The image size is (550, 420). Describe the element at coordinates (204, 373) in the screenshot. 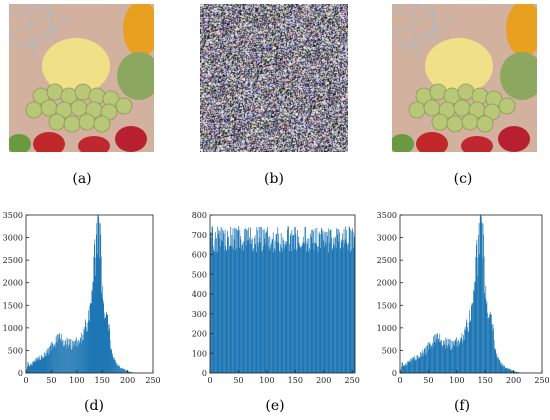

I see `y-tick-label: 0` at that location.